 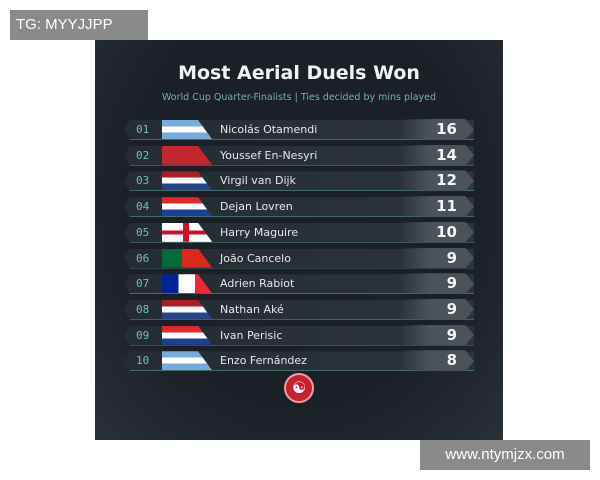 I want to click on table-row: 02 Youssef En-Nesyri 14, so click(x=299, y=155).